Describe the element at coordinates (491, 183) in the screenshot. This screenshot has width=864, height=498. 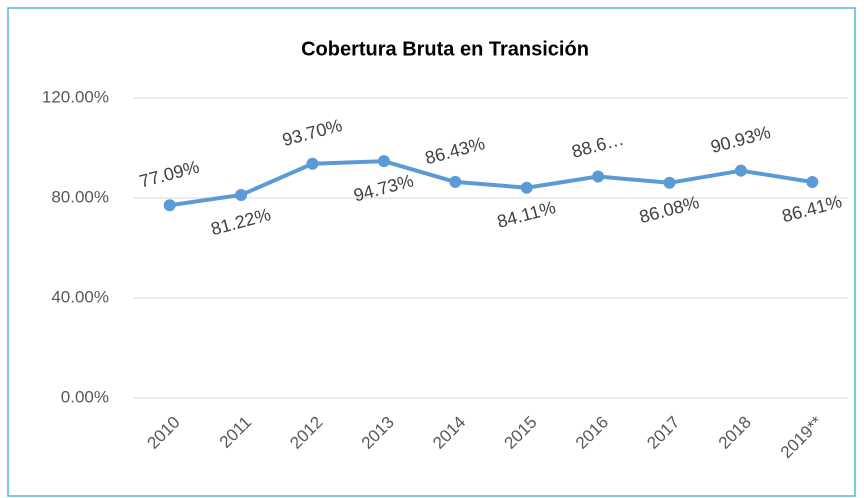
I see `line` at that location.